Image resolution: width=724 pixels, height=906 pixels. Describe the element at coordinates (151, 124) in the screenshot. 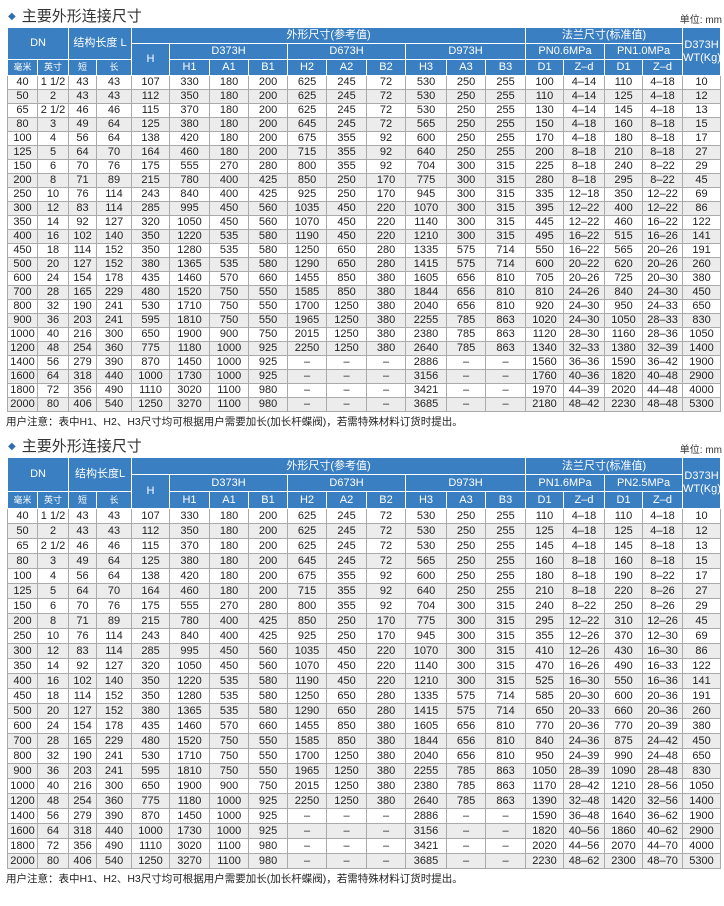

I see `table-cell: 125` at that location.